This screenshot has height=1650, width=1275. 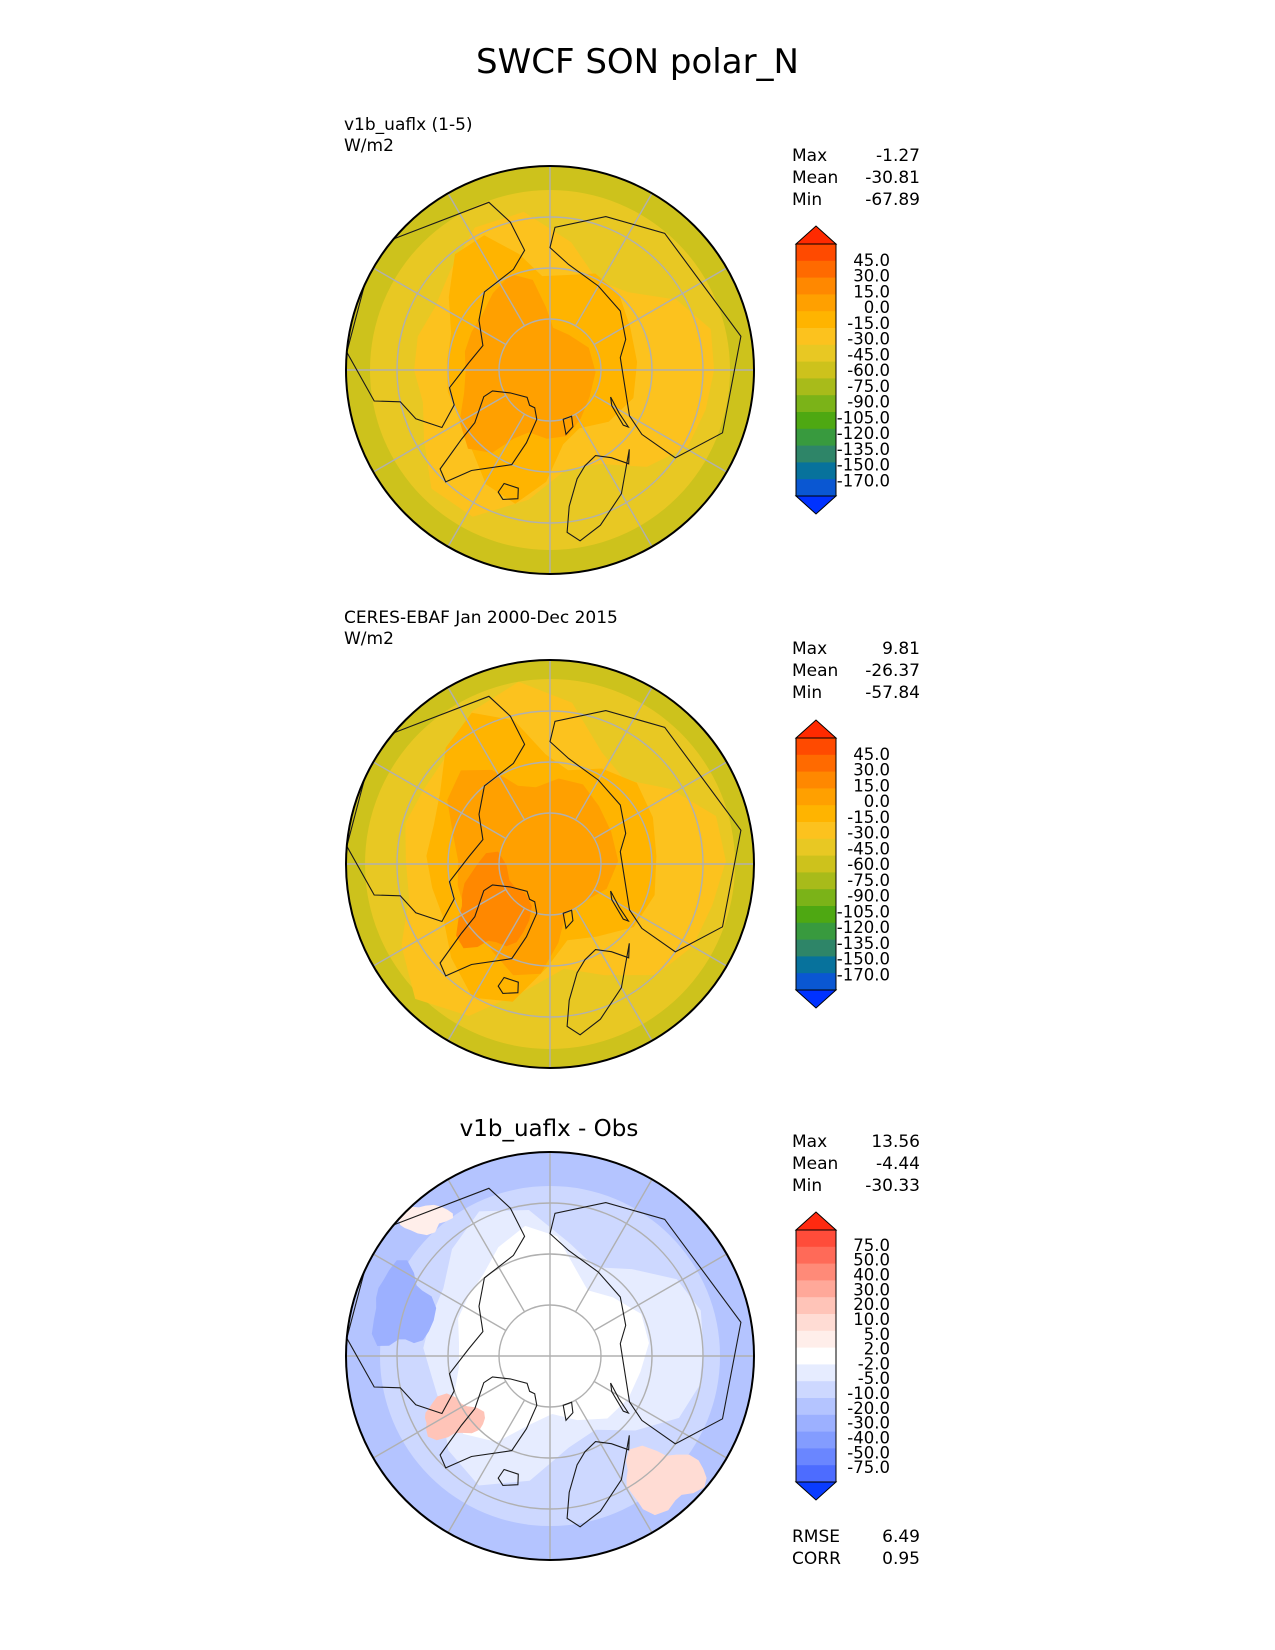 I want to click on colorbar-tick-label: -30.0, so click(x=868, y=833).